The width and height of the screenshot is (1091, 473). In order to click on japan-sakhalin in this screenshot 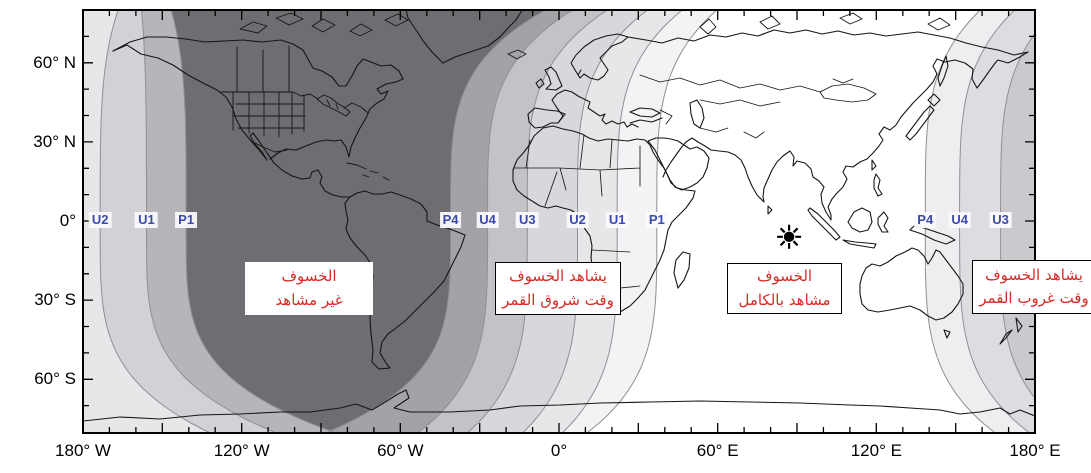, I will do `click(927, 98)`.